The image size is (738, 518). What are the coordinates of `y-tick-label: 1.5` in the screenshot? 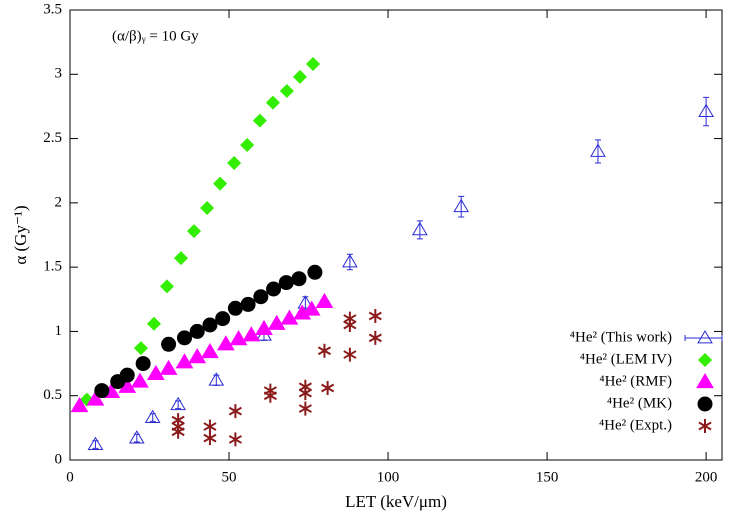 It's located at (52, 267).